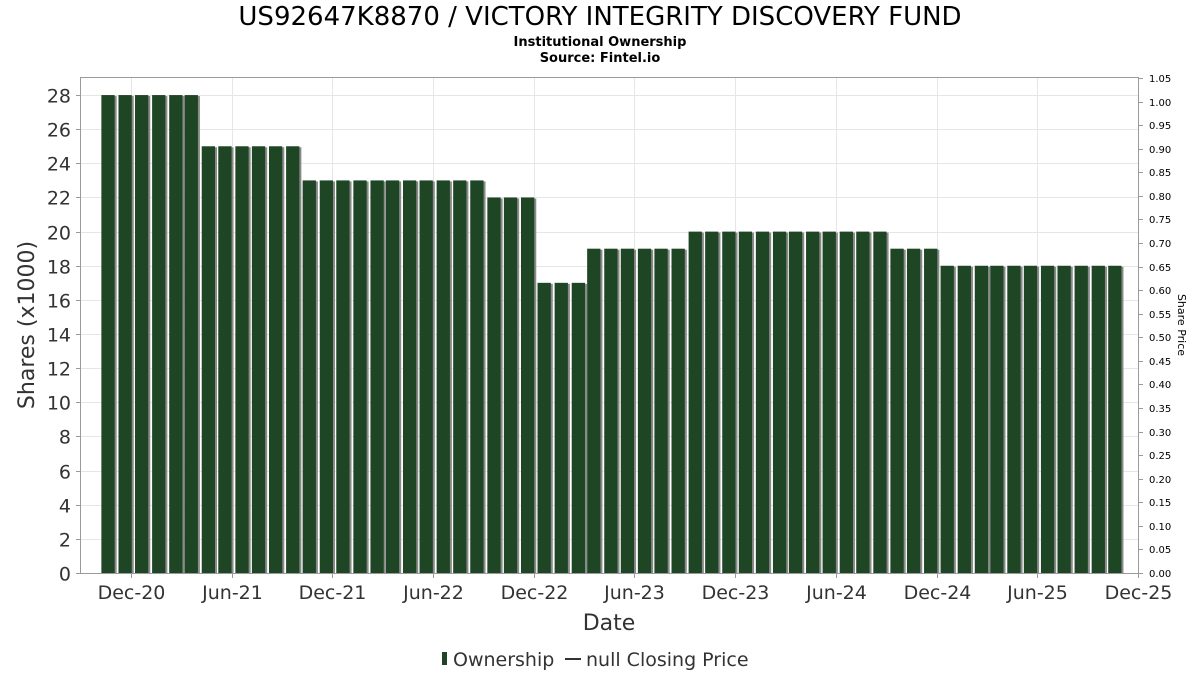  What do you see at coordinates (634, 593) in the screenshot?
I see `x-tick-label: Jun-23` at bounding box center [634, 593].